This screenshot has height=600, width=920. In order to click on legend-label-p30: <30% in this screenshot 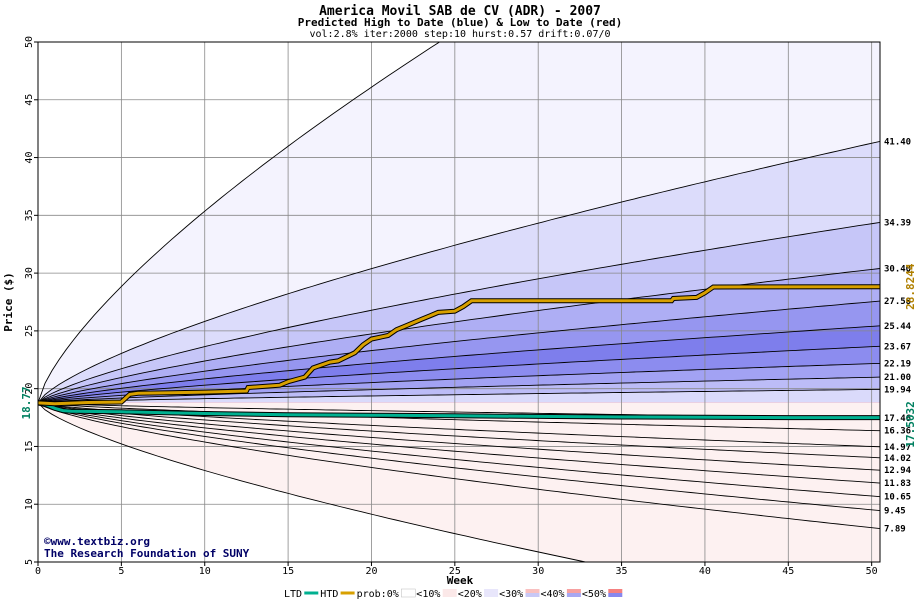, I will do `click(511, 594)`.